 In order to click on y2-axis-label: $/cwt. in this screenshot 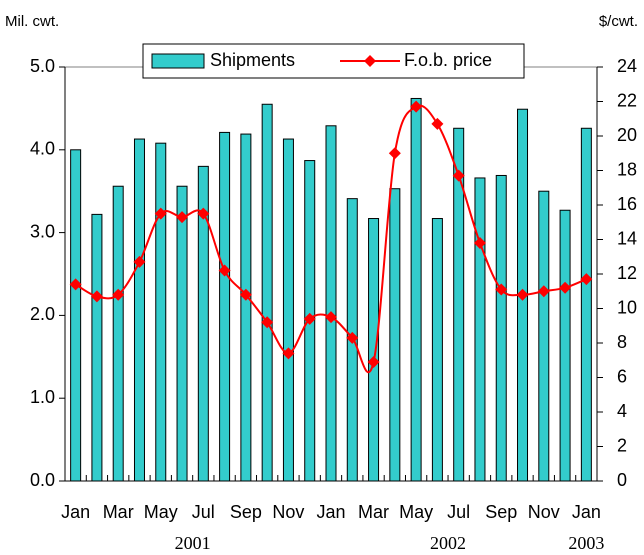, I will do `click(618, 21)`.